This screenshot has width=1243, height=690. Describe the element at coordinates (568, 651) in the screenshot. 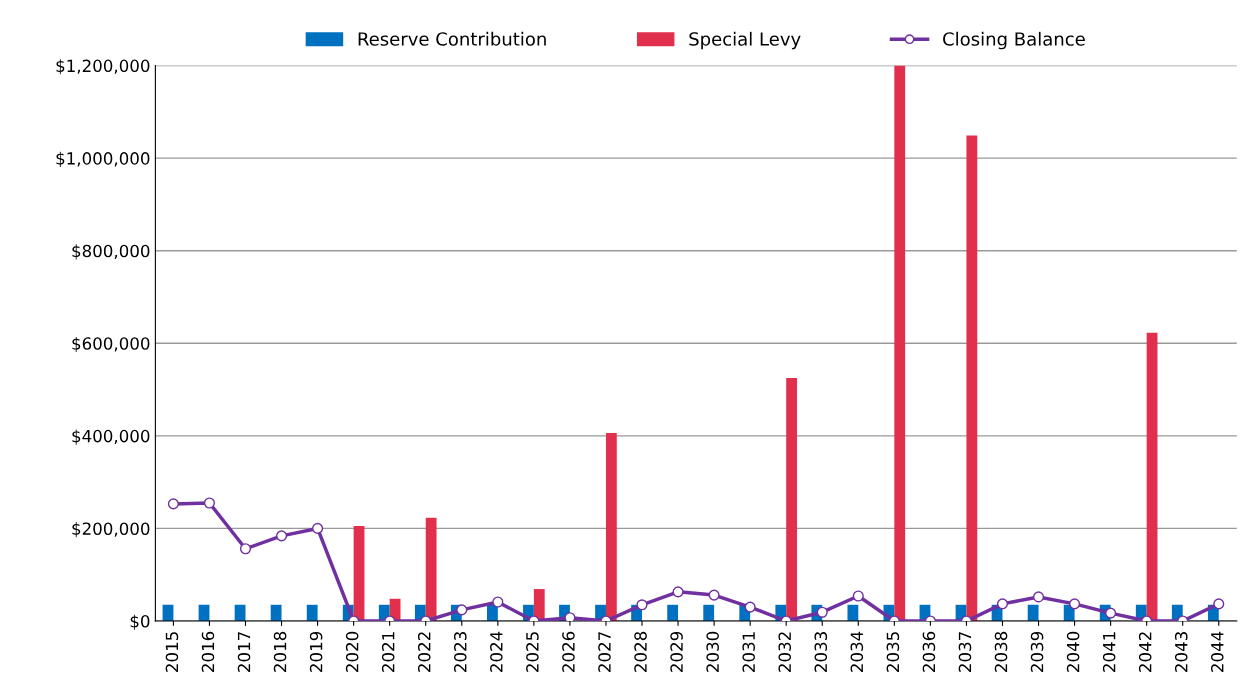

I see `x-tick-label: 2026` at that location.